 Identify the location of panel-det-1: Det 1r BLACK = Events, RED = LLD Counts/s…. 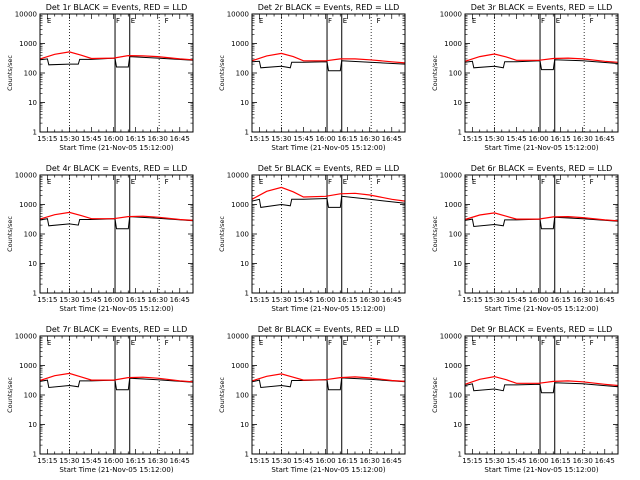
(100, 77).